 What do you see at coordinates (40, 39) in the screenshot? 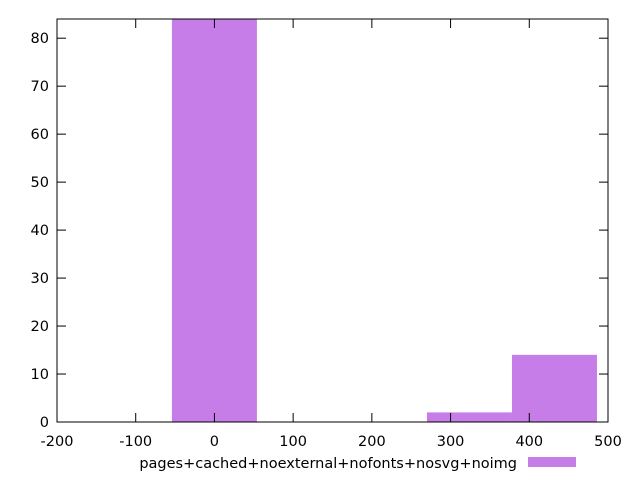
I see `y-tick-label: 80` at bounding box center [40, 39].